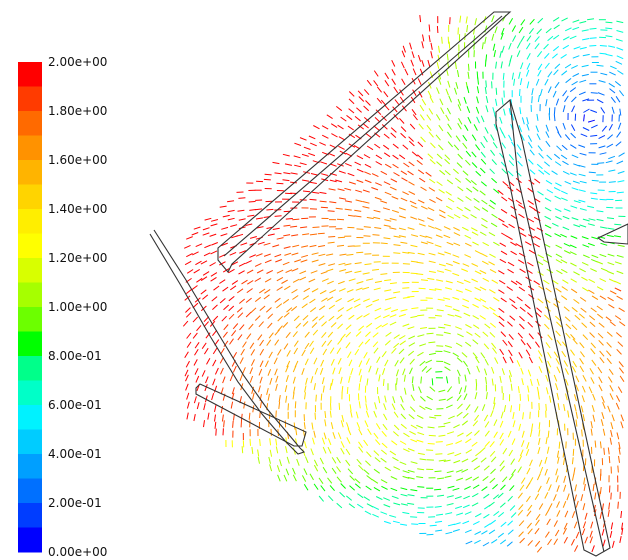  What do you see at coordinates (30, 99) in the screenshot?
I see `colorbar-swatch` at bounding box center [30, 99].